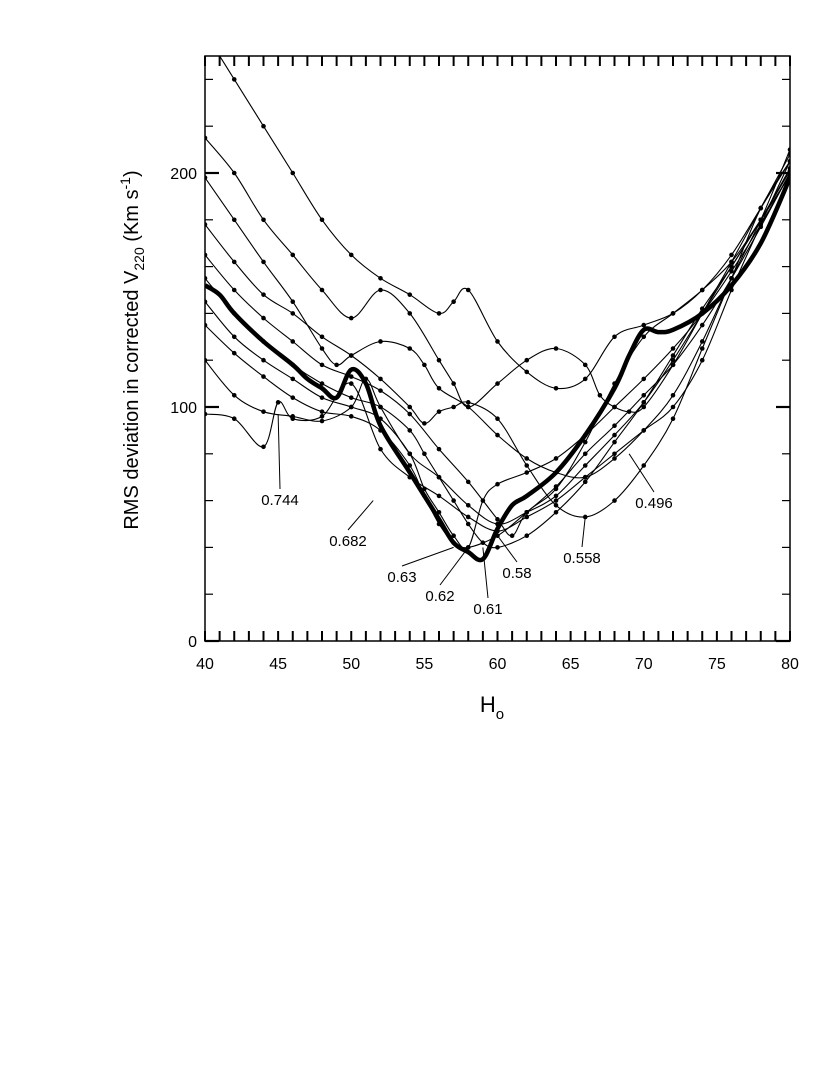  What do you see at coordinates (654, 503) in the screenshot?
I see `series-label: 0.496` at bounding box center [654, 503].